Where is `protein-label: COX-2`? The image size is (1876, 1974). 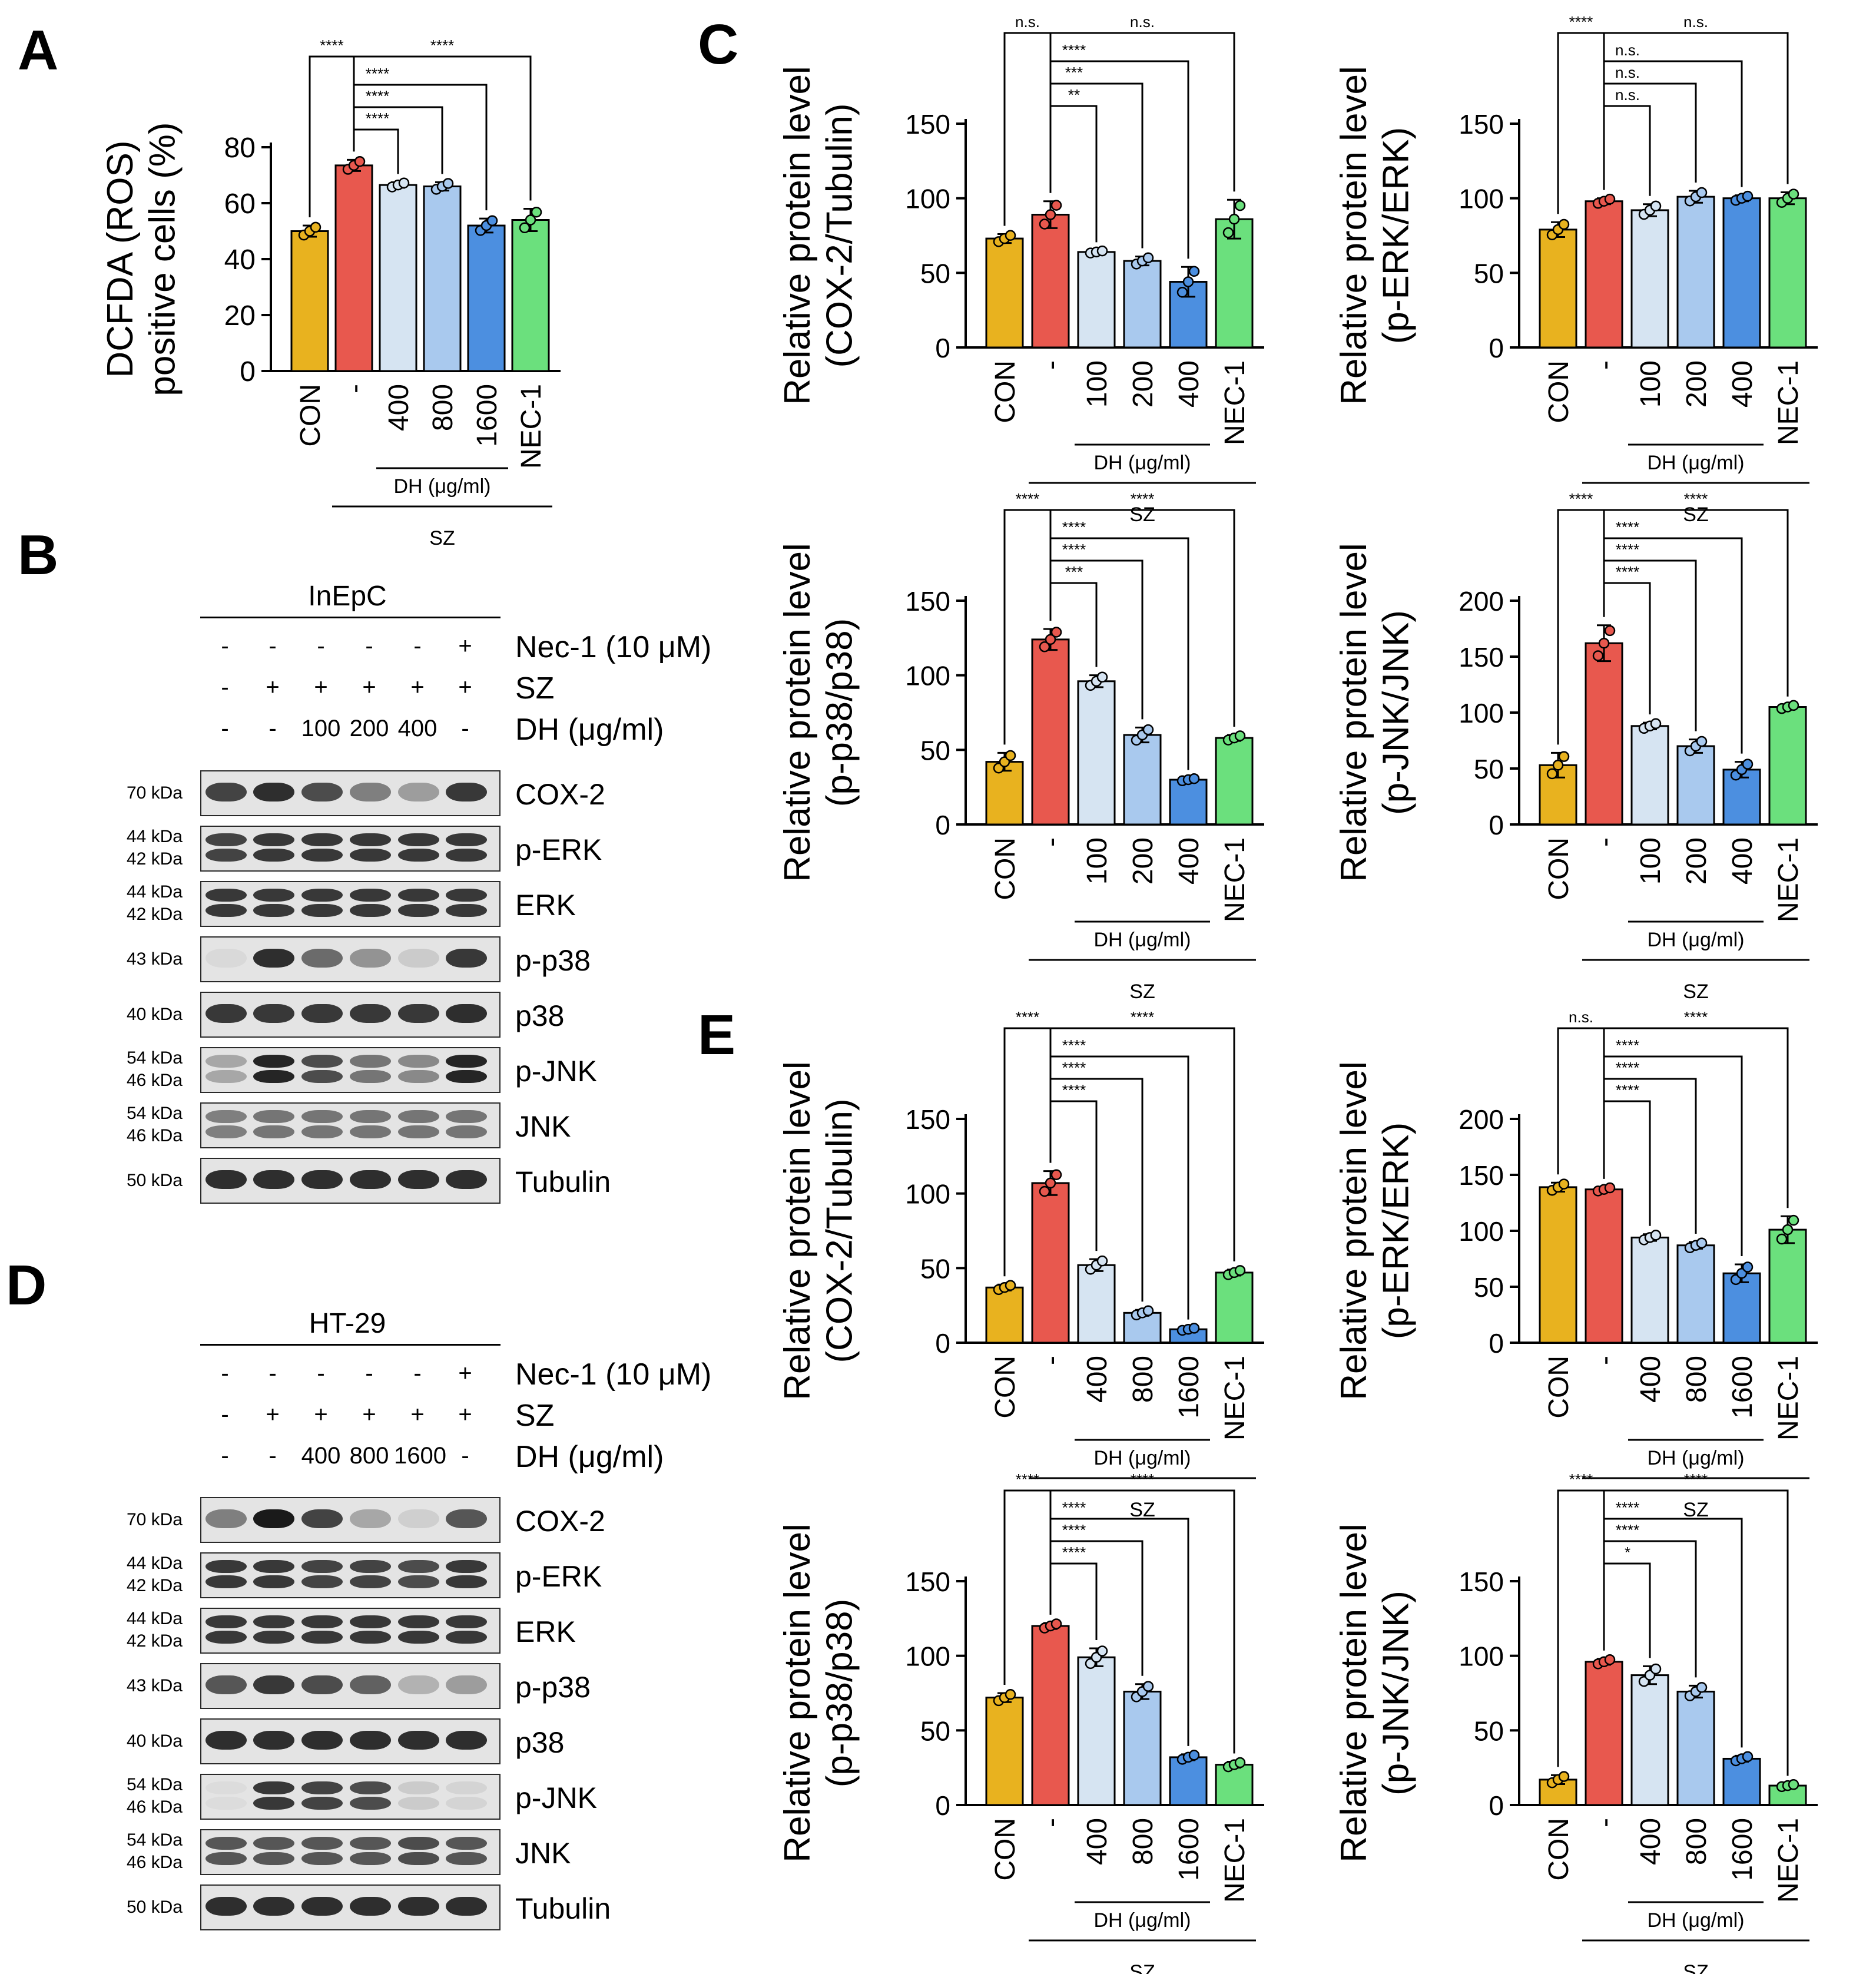 protein-label: COX-2 is located at coordinates (560, 795).